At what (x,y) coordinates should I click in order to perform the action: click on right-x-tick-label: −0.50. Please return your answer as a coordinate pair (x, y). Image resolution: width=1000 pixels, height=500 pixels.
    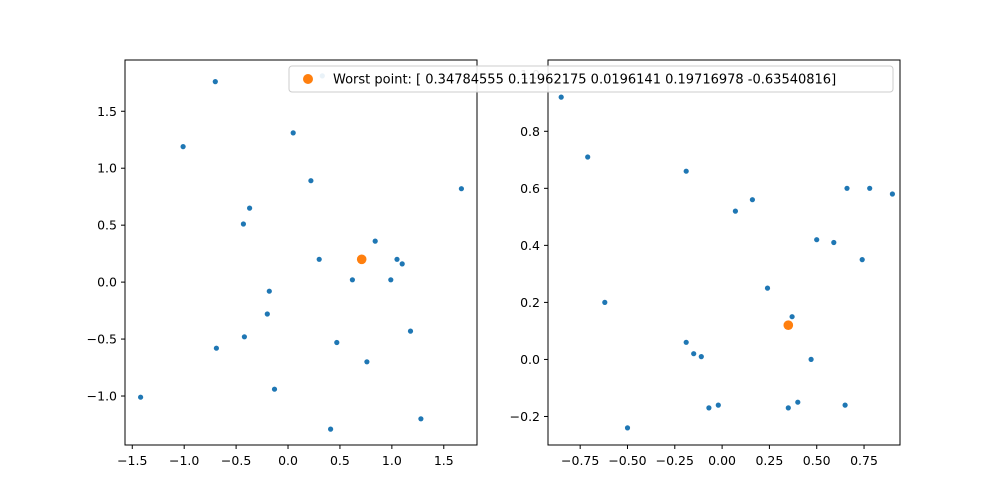
    Looking at the image, I should click on (627, 460).